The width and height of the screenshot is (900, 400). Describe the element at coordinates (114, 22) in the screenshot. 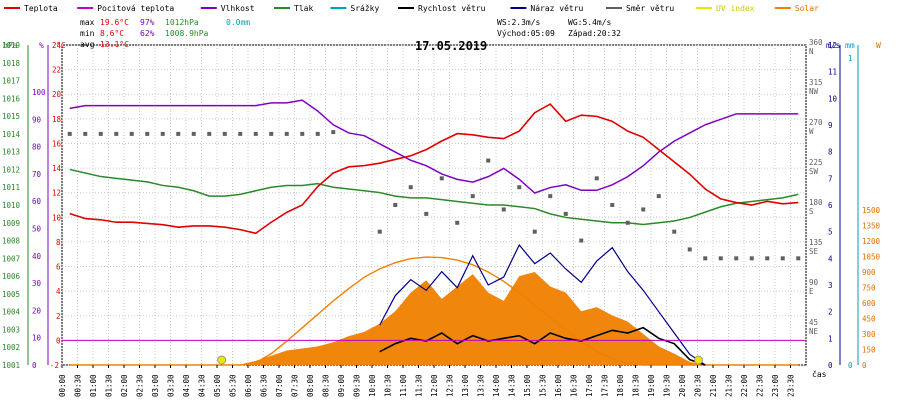

I see `stat-max-temp: 19.6°C` at that location.